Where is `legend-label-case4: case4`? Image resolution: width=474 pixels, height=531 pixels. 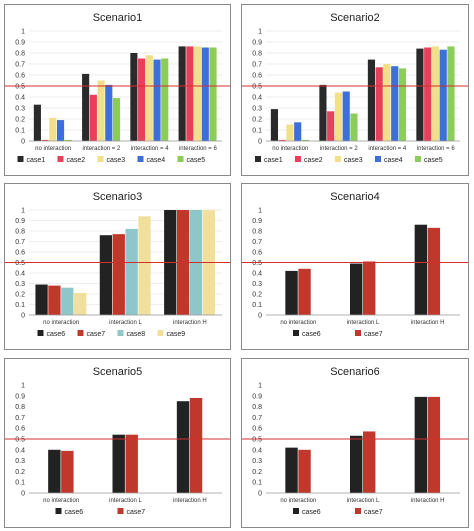
legend-label-case4: case4 is located at coordinates (393, 160).